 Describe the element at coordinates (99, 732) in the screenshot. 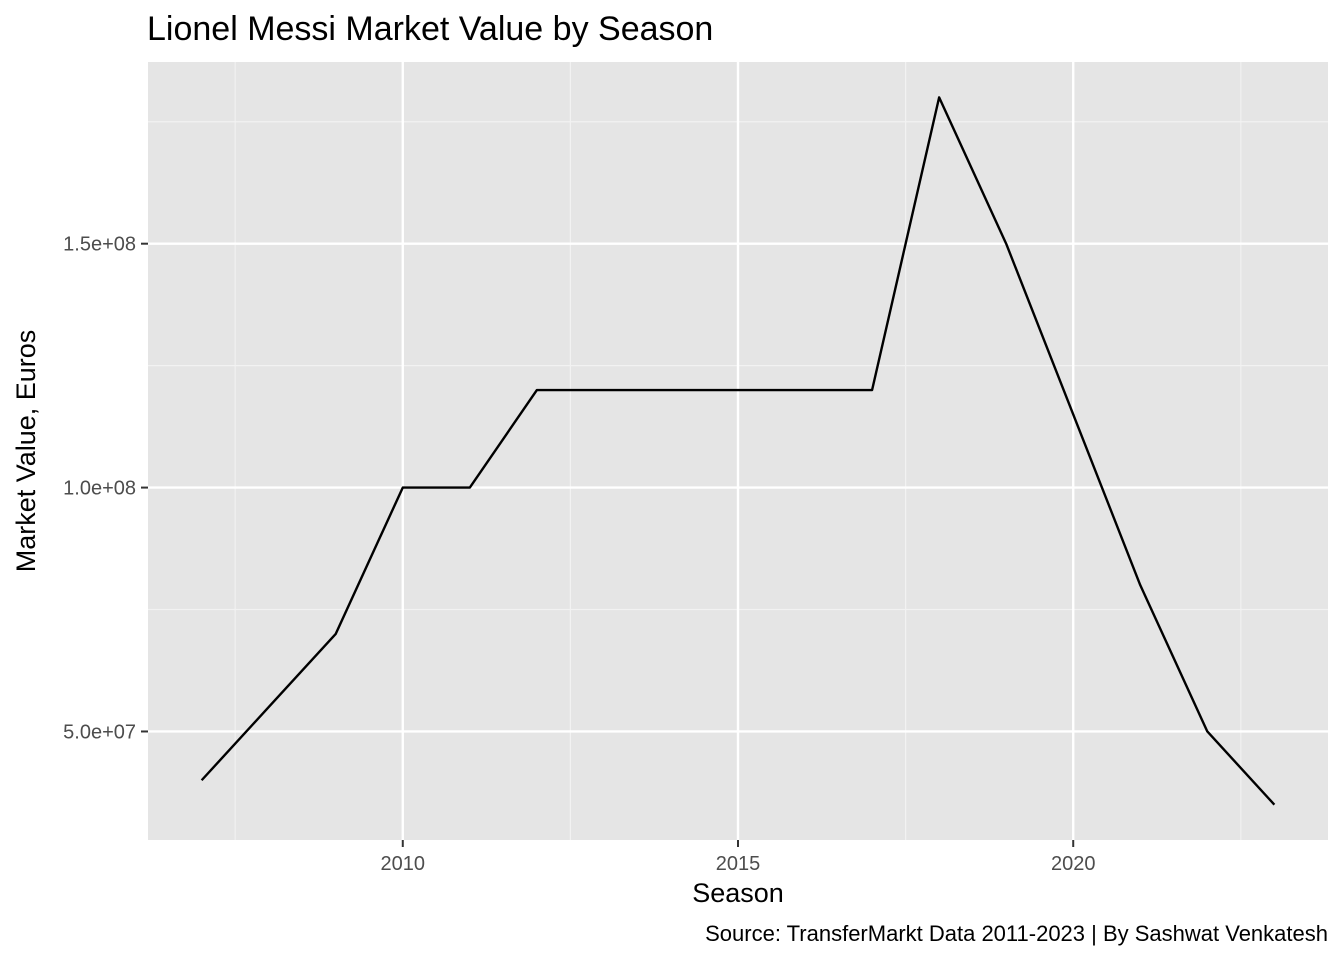

I see `y-tick-label: 5.0e+07` at that location.